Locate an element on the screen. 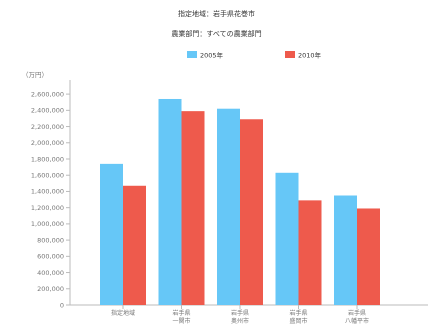 This screenshot has height=329, width=433. x-tick-label: 盛岡市 is located at coordinates (298, 321).